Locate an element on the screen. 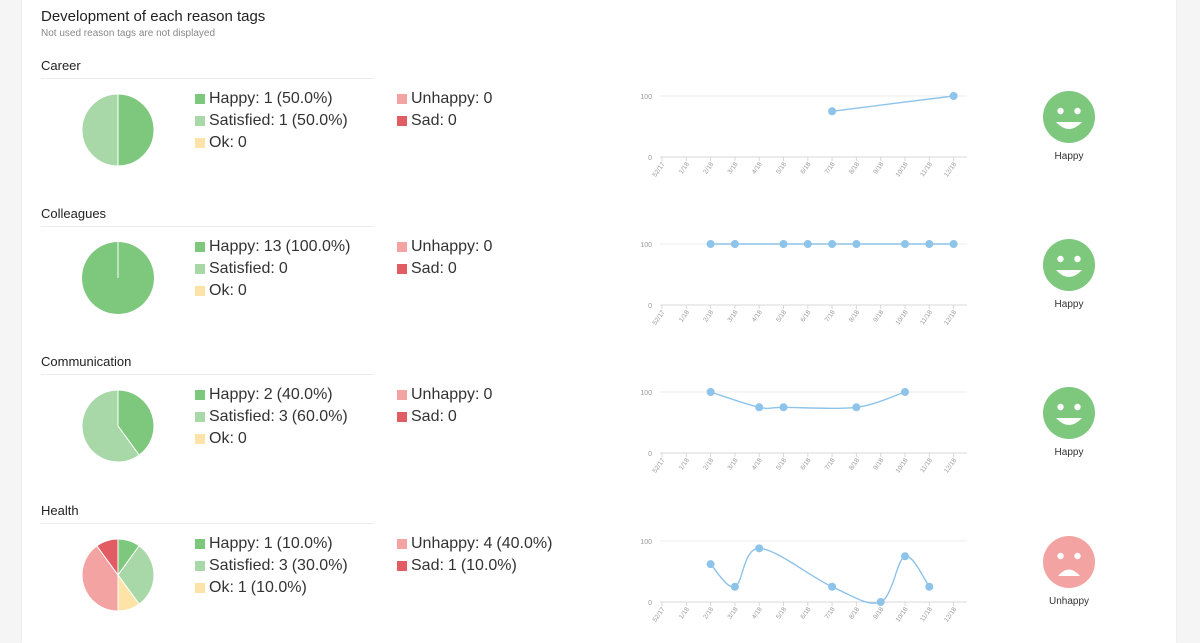 Image resolution: width=1200 pixels, height=643 pixels. legend-percent: (10.0%) is located at coordinates (304, 543).